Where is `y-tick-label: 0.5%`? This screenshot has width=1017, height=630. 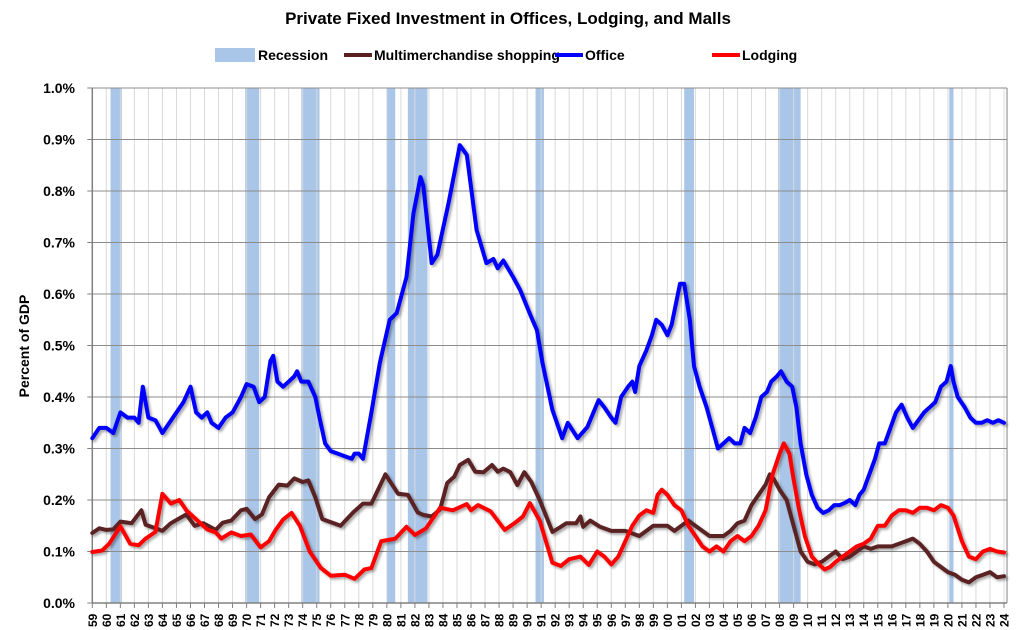 y-tick-label: 0.5% is located at coordinates (59, 346).